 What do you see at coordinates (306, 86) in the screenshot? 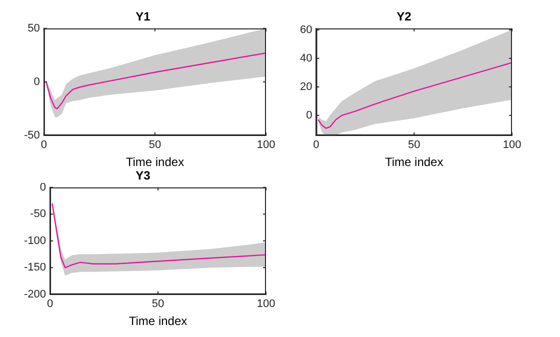
I see `y-tick-label: 20` at bounding box center [306, 86].